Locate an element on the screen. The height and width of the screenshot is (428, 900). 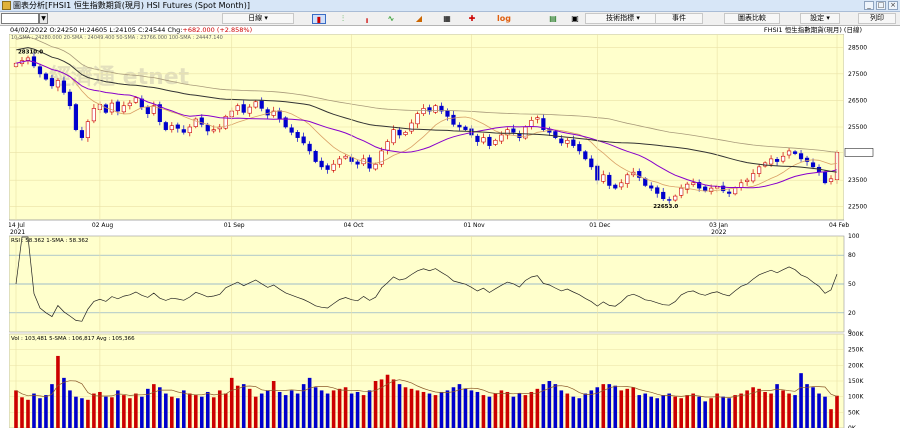
rsi-tick-label: 80 is located at coordinates (852, 255).